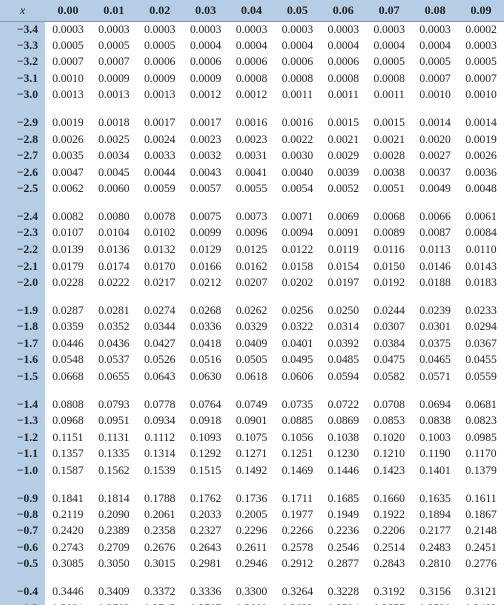 The width and height of the screenshot is (504, 605). What do you see at coordinates (297, 470) in the screenshot?
I see `probability-cell: 0.1469` at bounding box center [297, 470].